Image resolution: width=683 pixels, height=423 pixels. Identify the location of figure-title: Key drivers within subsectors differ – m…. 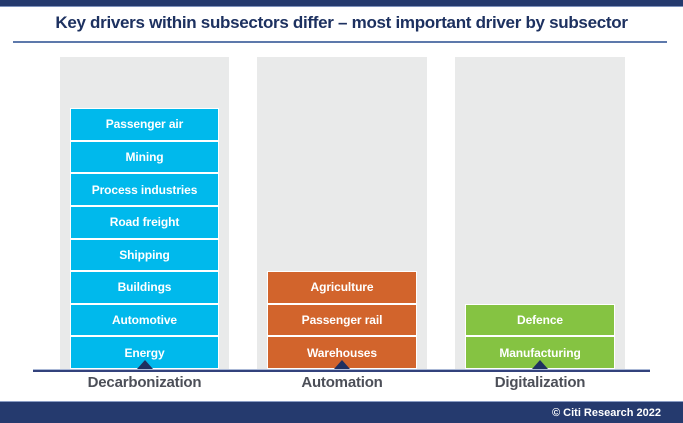
(341, 22).